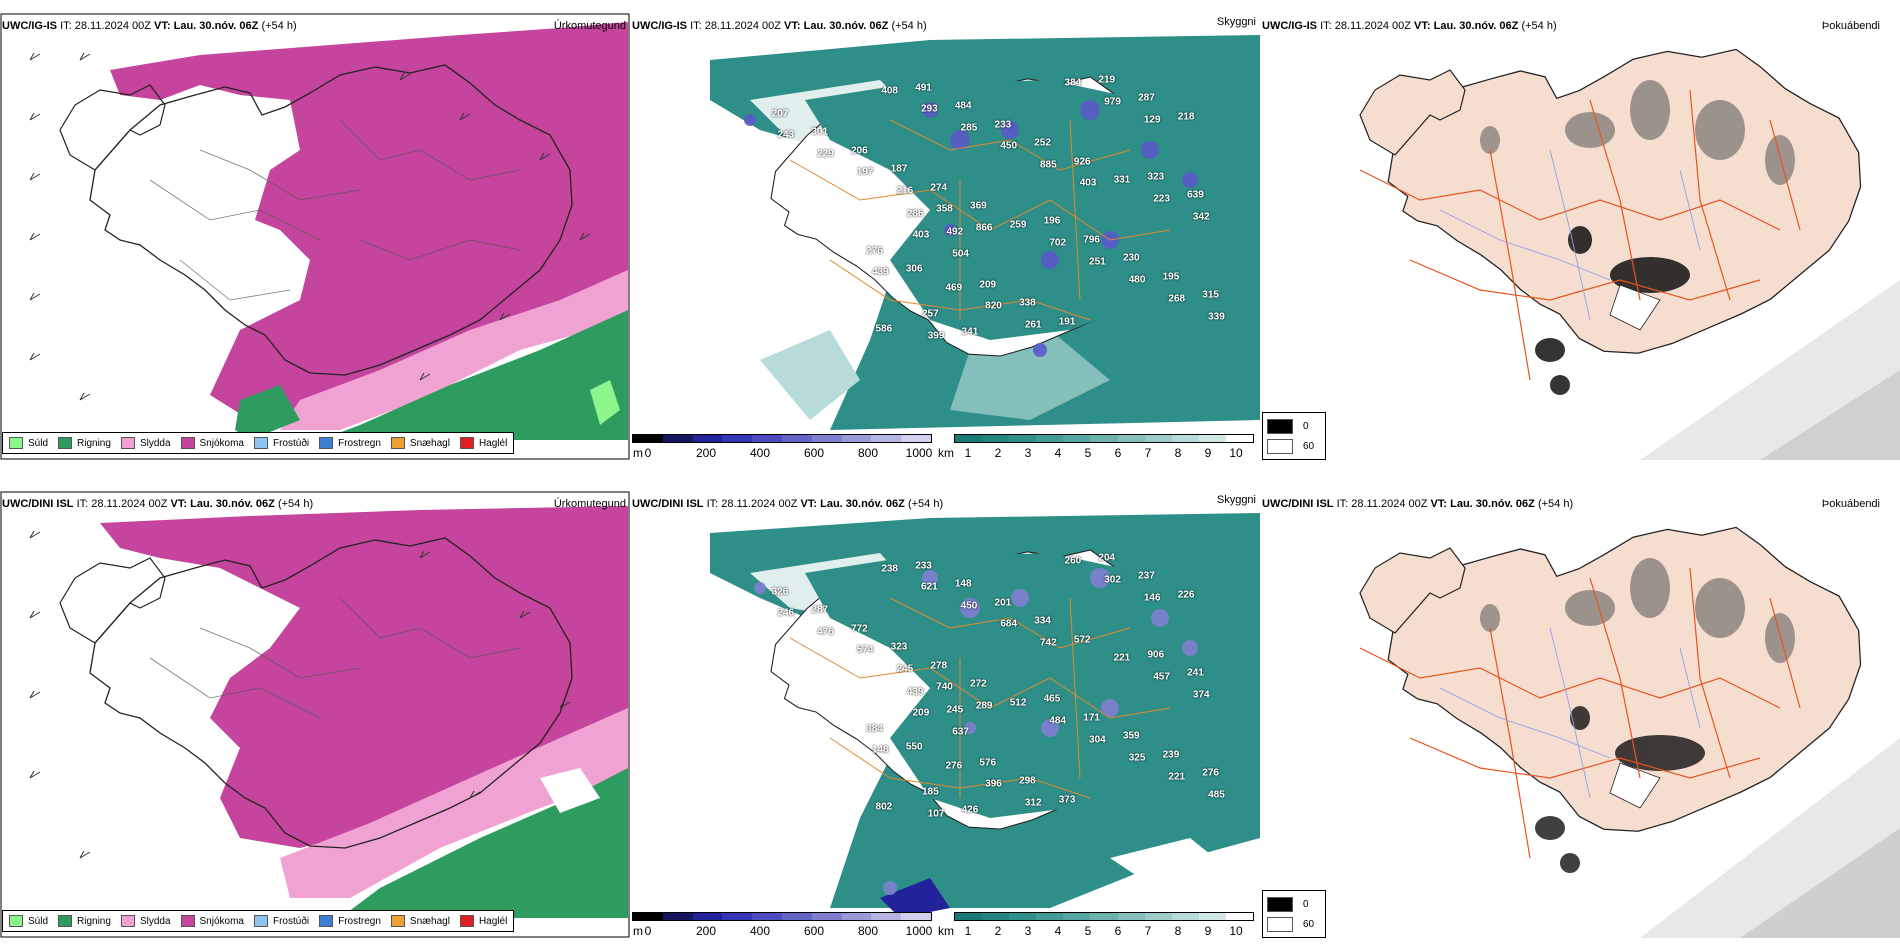 This screenshot has width=1900, height=950. I want to click on fog-legend-row1: 0 60, so click(1294, 436).